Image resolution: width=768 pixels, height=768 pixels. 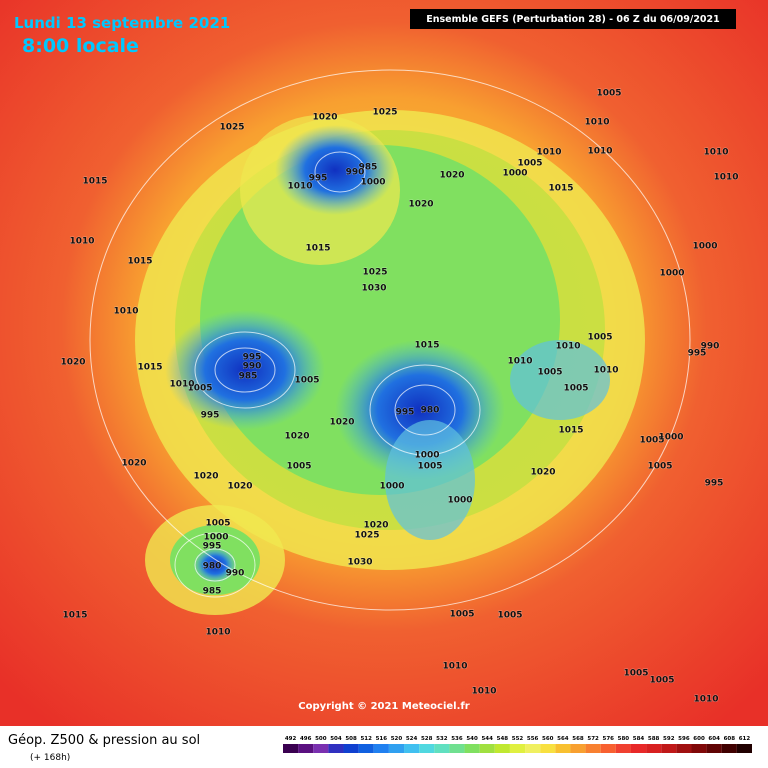 What do you see at coordinates (609, 739) in the screenshot?
I see `scale-tick-label: 576` at bounding box center [609, 739].